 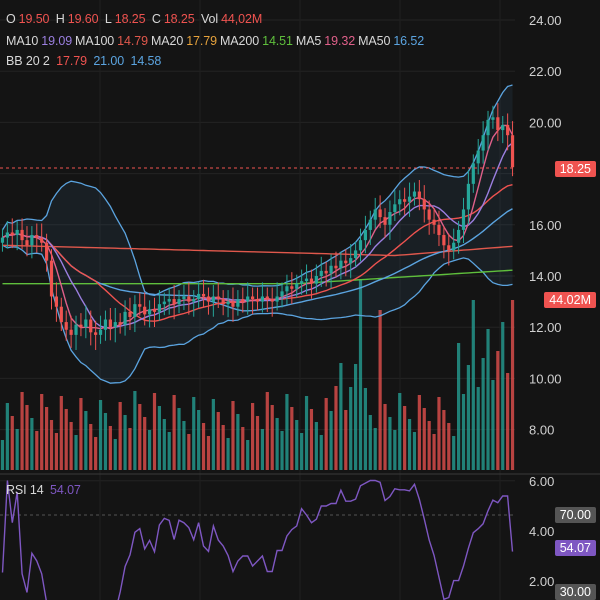 What do you see at coordinates (201, 41) in the screenshot?
I see `ma-value: 17.79` at bounding box center [201, 41].